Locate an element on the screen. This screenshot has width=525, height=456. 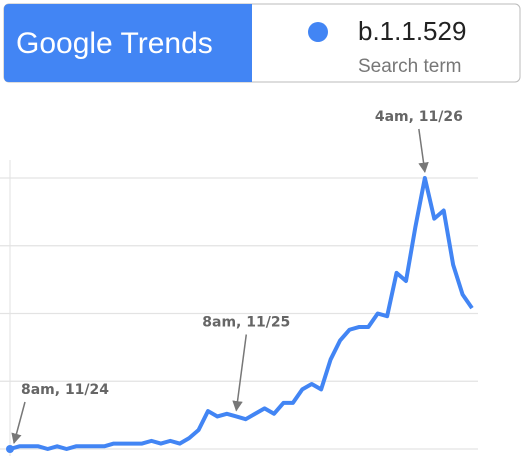
legend-label: b.1.1.529 is located at coordinates (412, 31).